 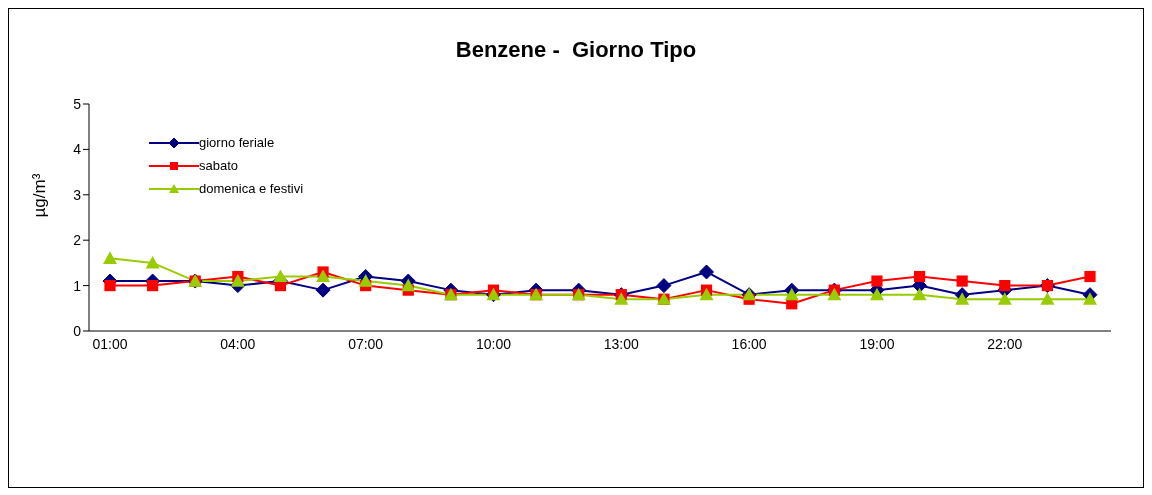 What do you see at coordinates (77, 240) in the screenshot?
I see `y-tick-label: 2` at bounding box center [77, 240].